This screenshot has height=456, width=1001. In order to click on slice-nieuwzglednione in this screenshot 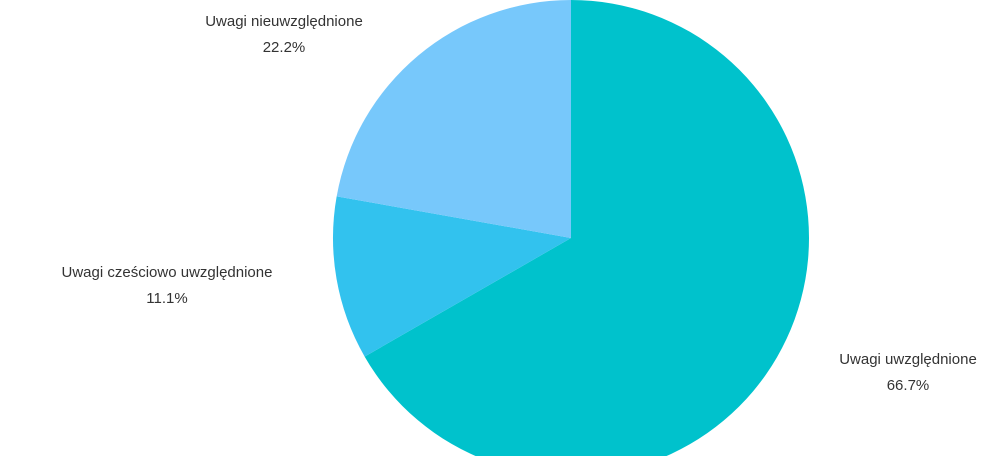, I will do `click(453, 119)`.